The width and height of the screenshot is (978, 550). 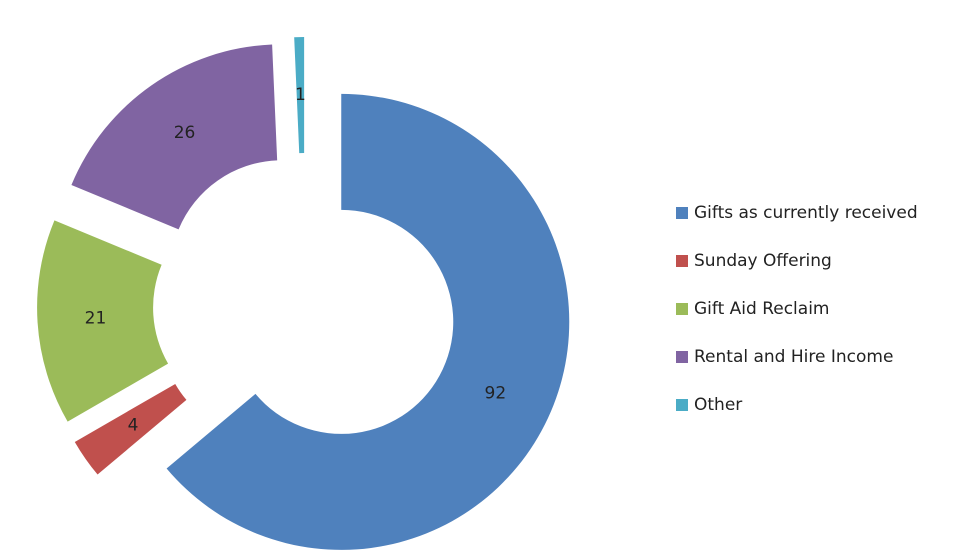 What do you see at coordinates (96, 319) in the screenshot?
I see `data-label: 21` at bounding box center [96, 319].